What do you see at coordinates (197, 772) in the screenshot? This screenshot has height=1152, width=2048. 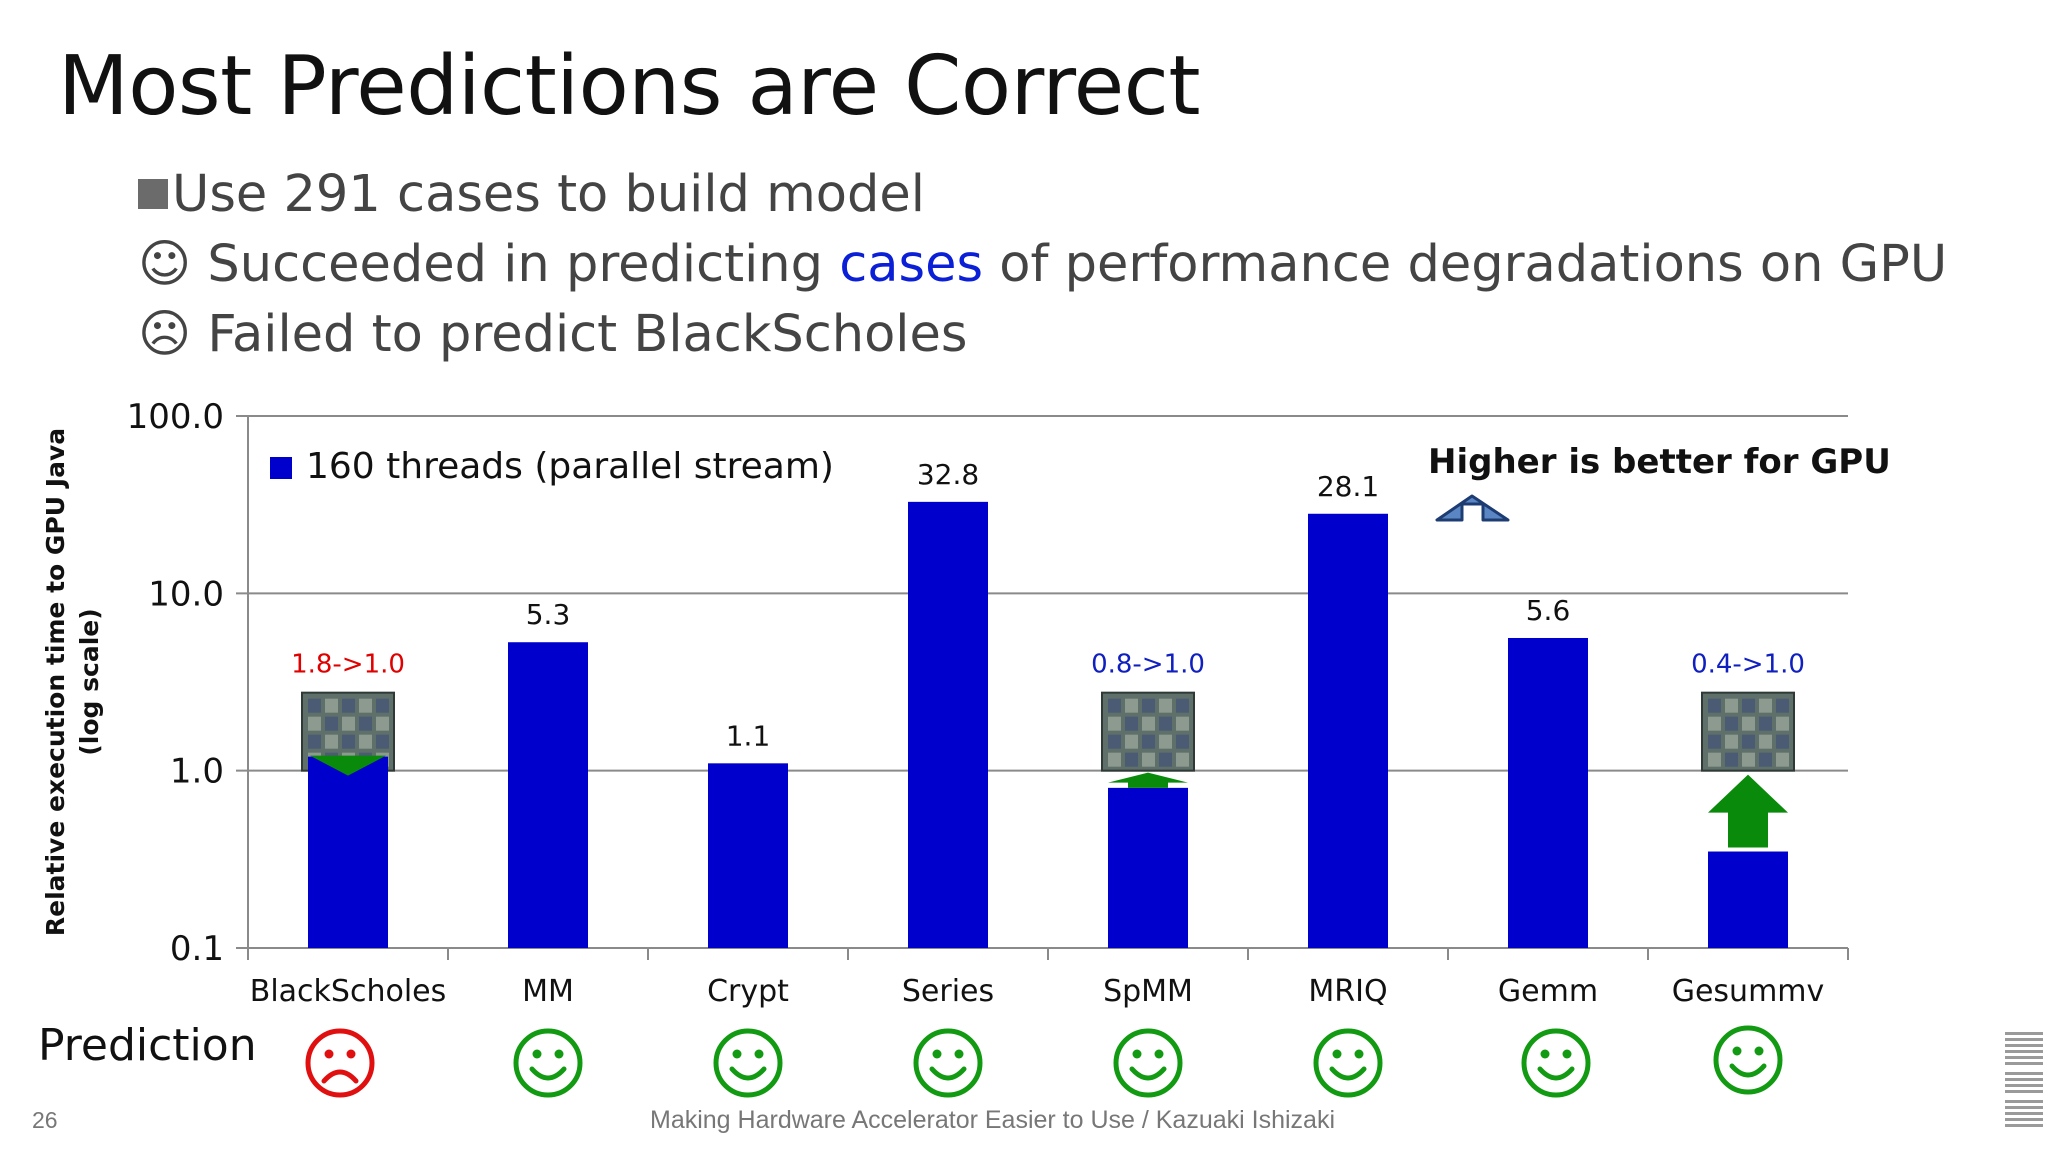 I see `y-tick-label: 1.0` at bounding box center [197, 772].